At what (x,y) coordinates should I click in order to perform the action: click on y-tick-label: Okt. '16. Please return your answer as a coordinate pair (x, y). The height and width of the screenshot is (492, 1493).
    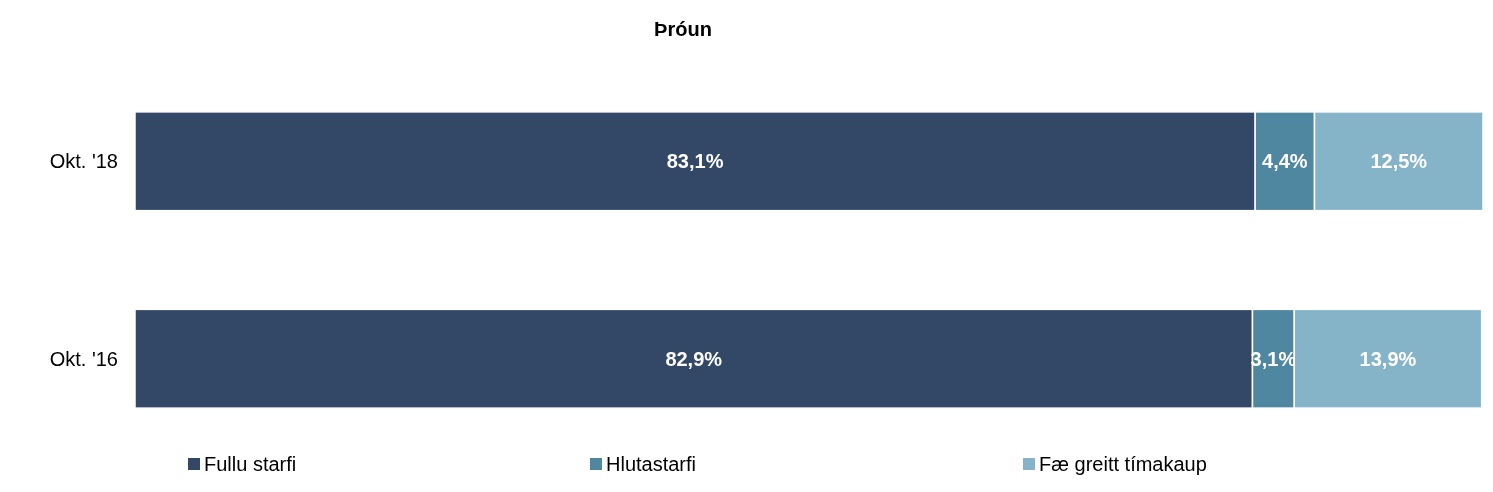
    Looking at the image, I should click on (83, 358).